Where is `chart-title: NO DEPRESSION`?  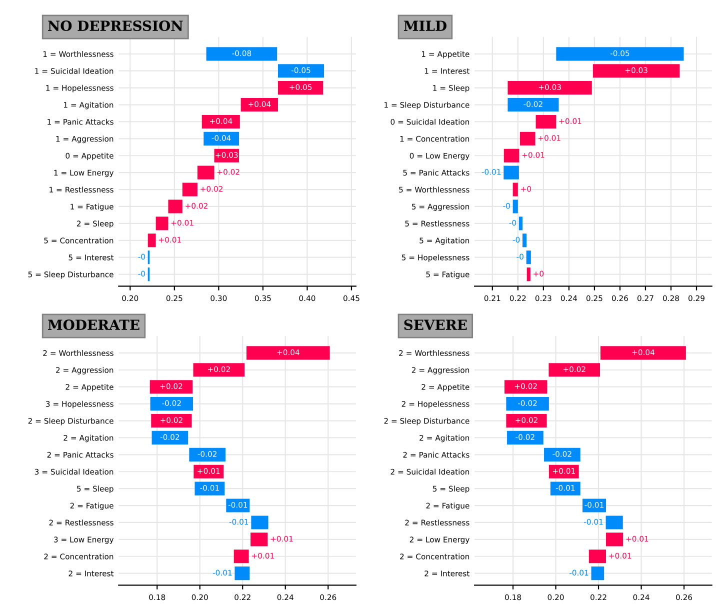
chart-title: NO DEPRESSION is located at coordinates (115, 26).